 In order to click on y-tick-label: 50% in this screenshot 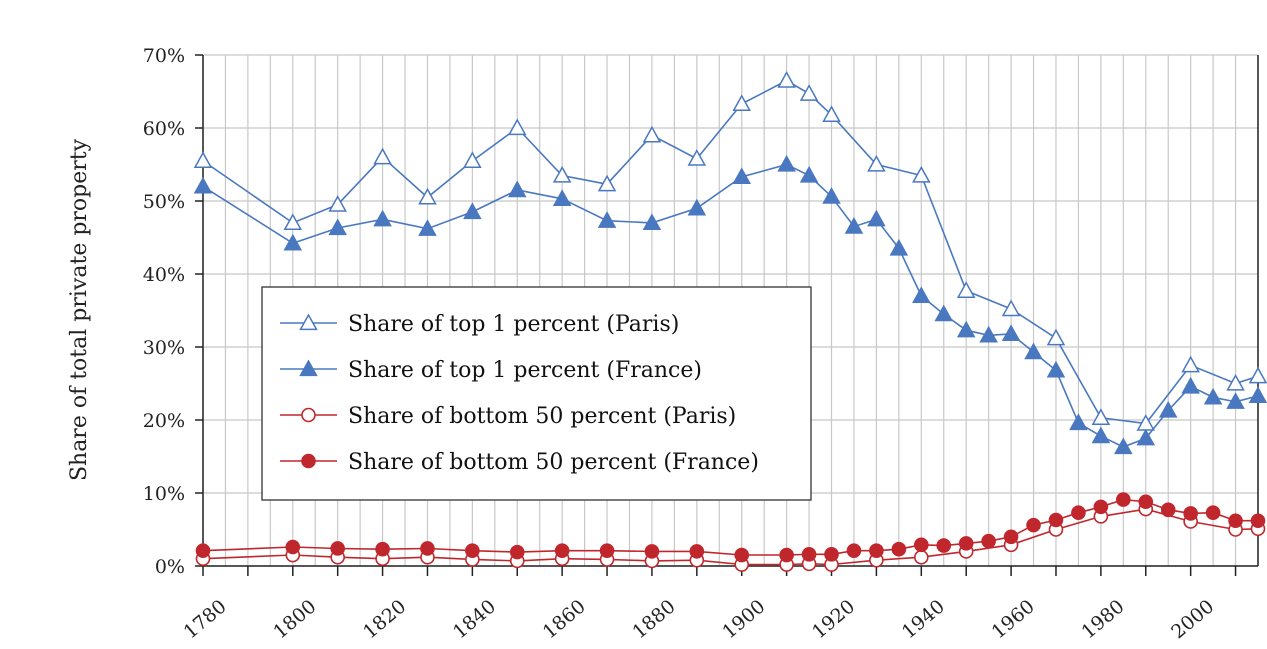, I will do `click(164, 202)`.